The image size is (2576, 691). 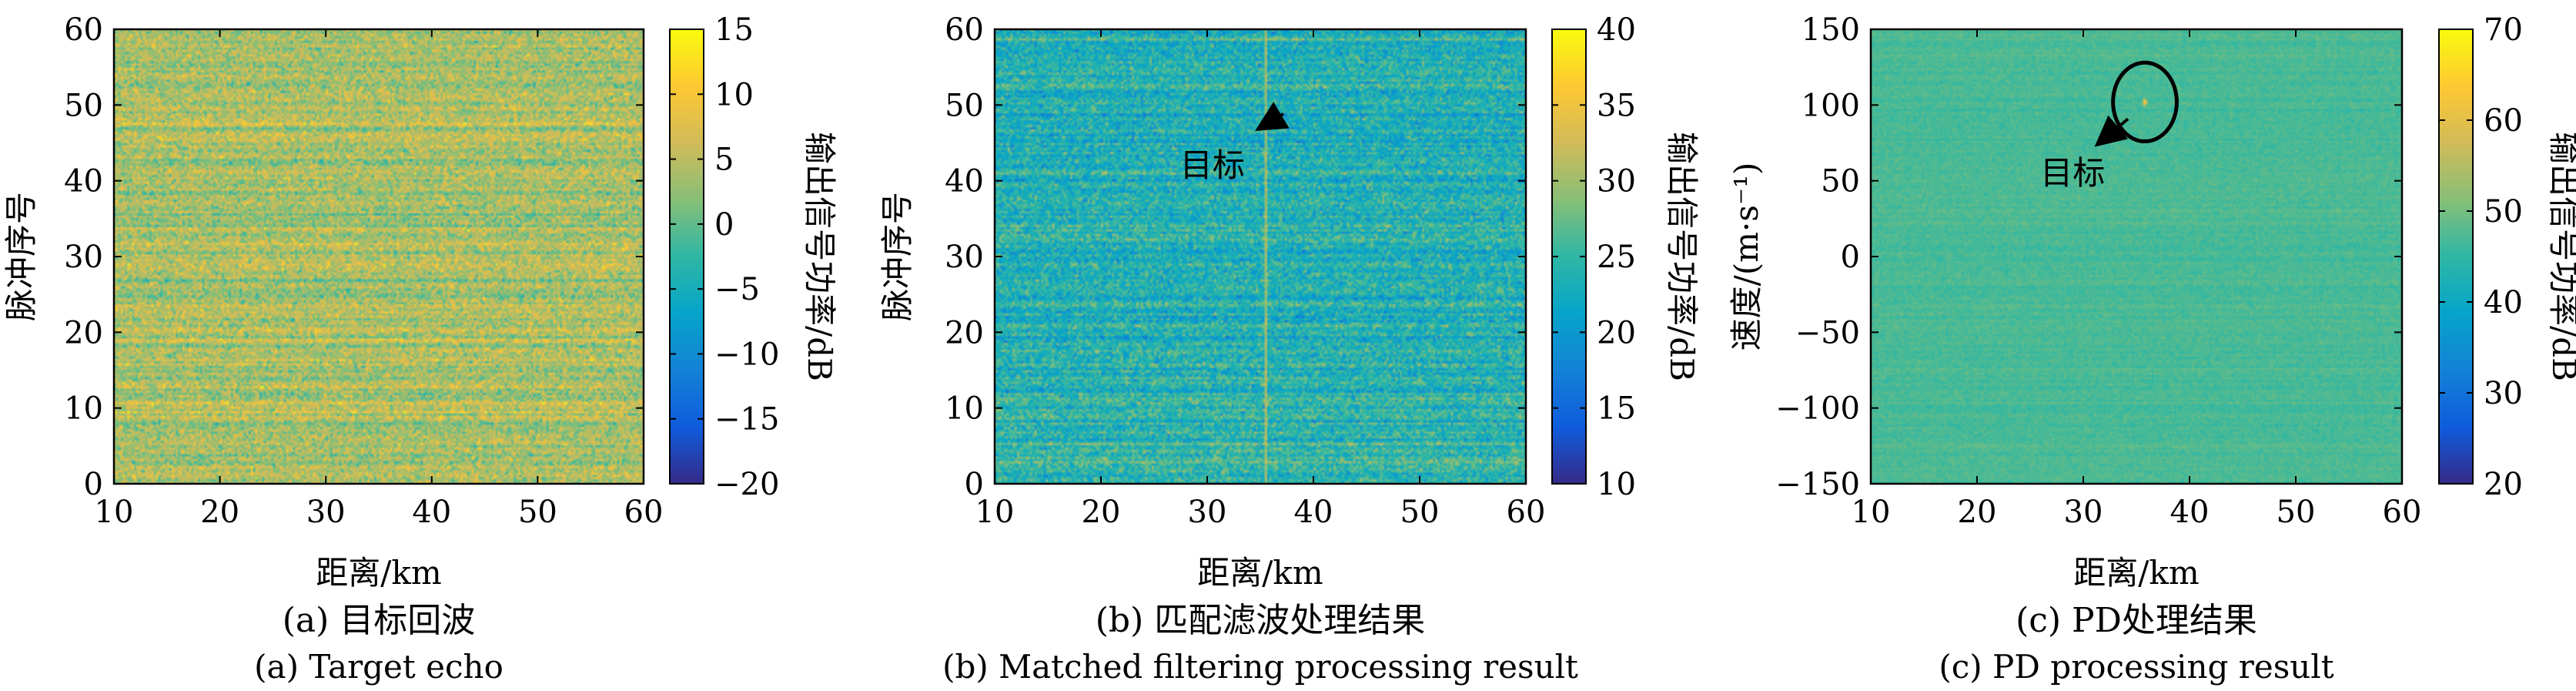 I want to click on colorbar-tick-label: 5, so click(x=724, y=160).